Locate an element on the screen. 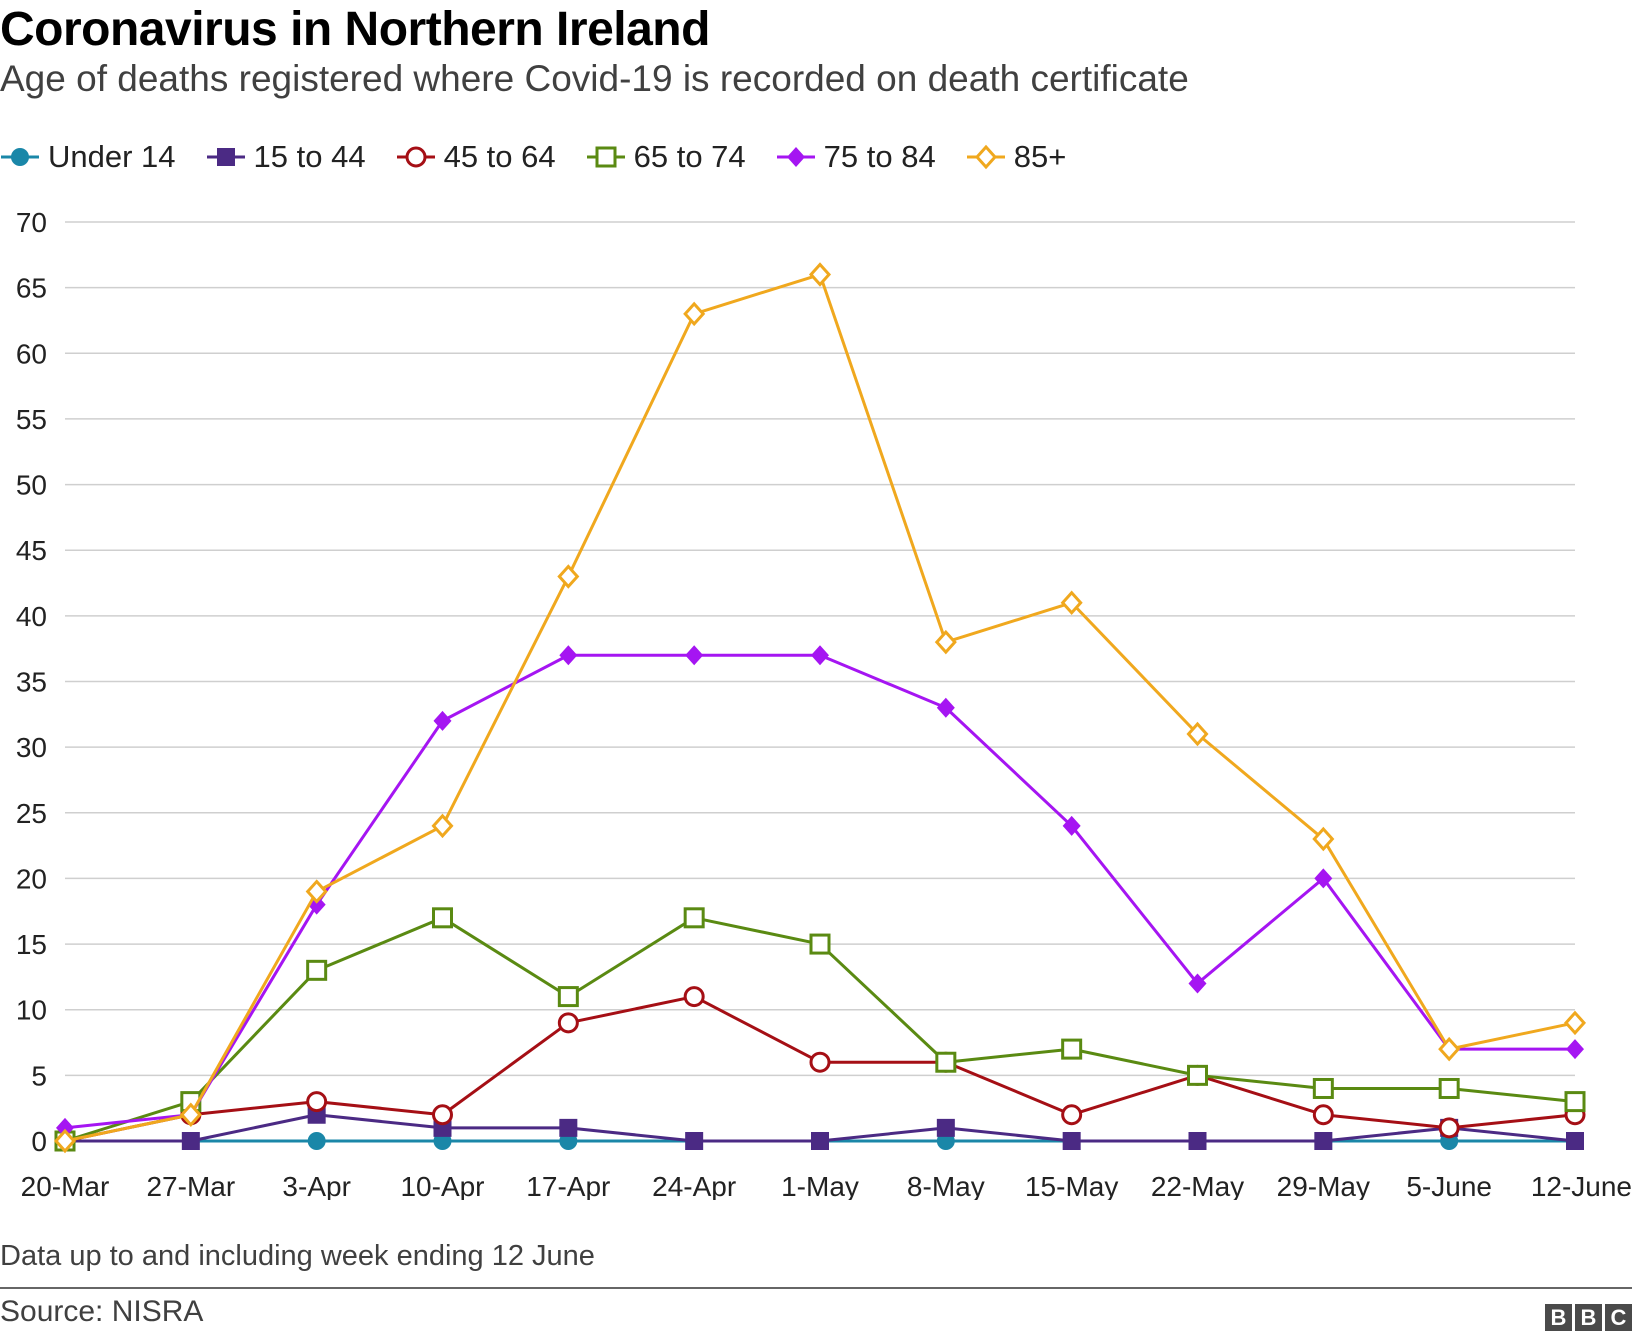  x-tick-label: 22-May is located at coordinates (1197, 1185).